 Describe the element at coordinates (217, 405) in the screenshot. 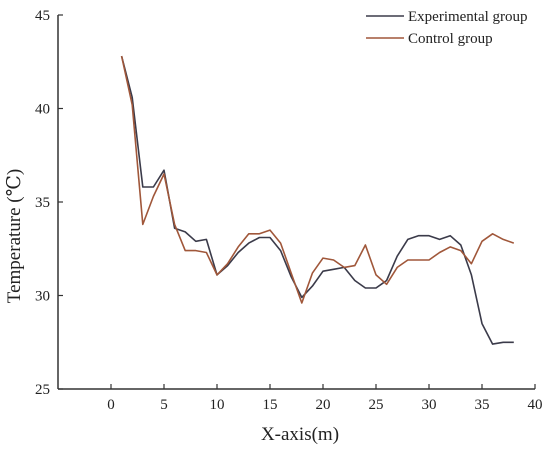

I see `x-tick-label: 10` at that location.